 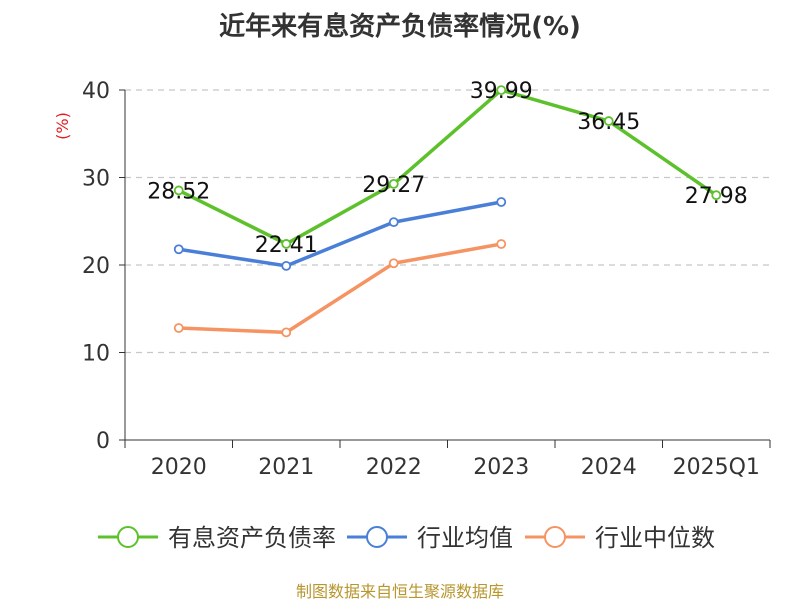 I want to click on data-label: 29.27, so click(x=393, y=185).